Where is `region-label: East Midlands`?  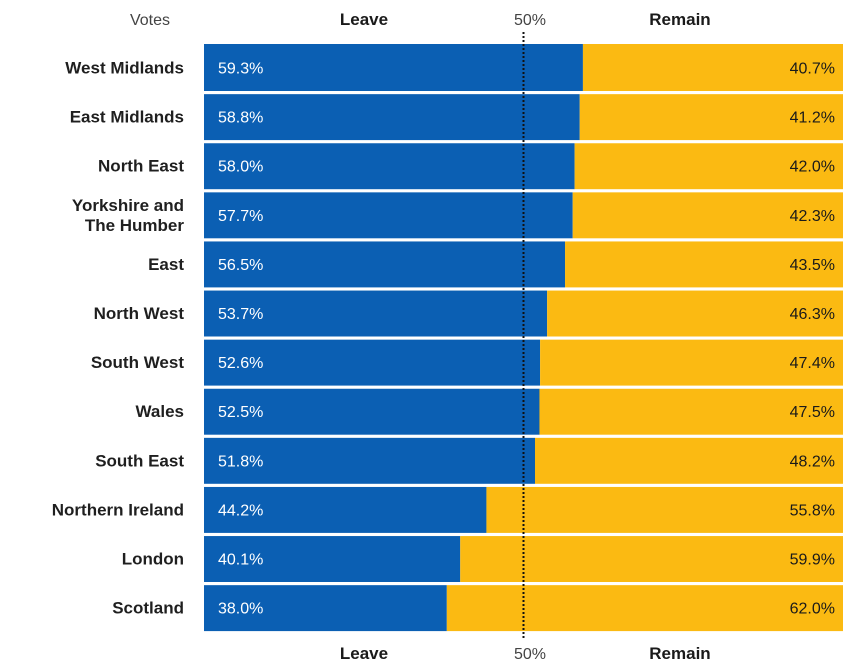 region-label: East Midlands is located at coordinates (127, 117).